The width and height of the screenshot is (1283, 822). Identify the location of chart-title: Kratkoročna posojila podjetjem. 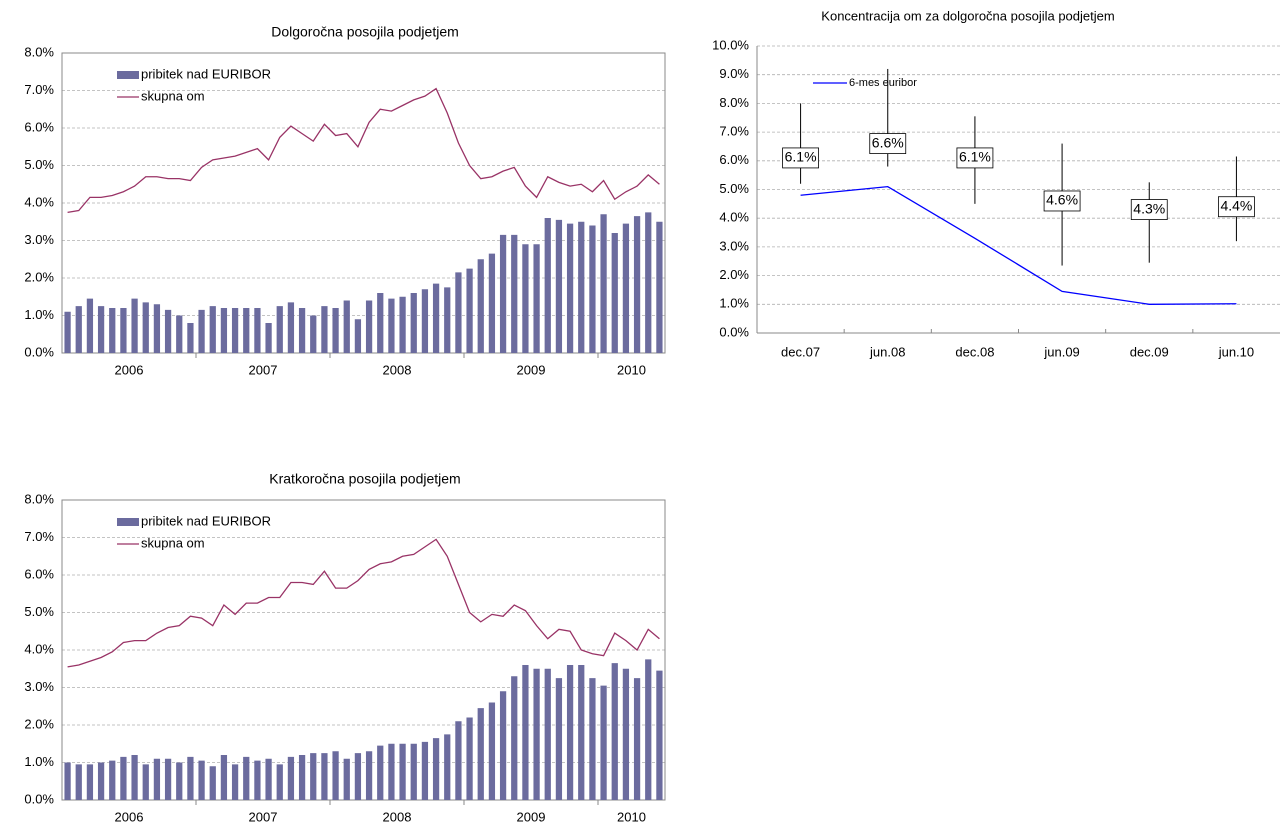
(364, 479).